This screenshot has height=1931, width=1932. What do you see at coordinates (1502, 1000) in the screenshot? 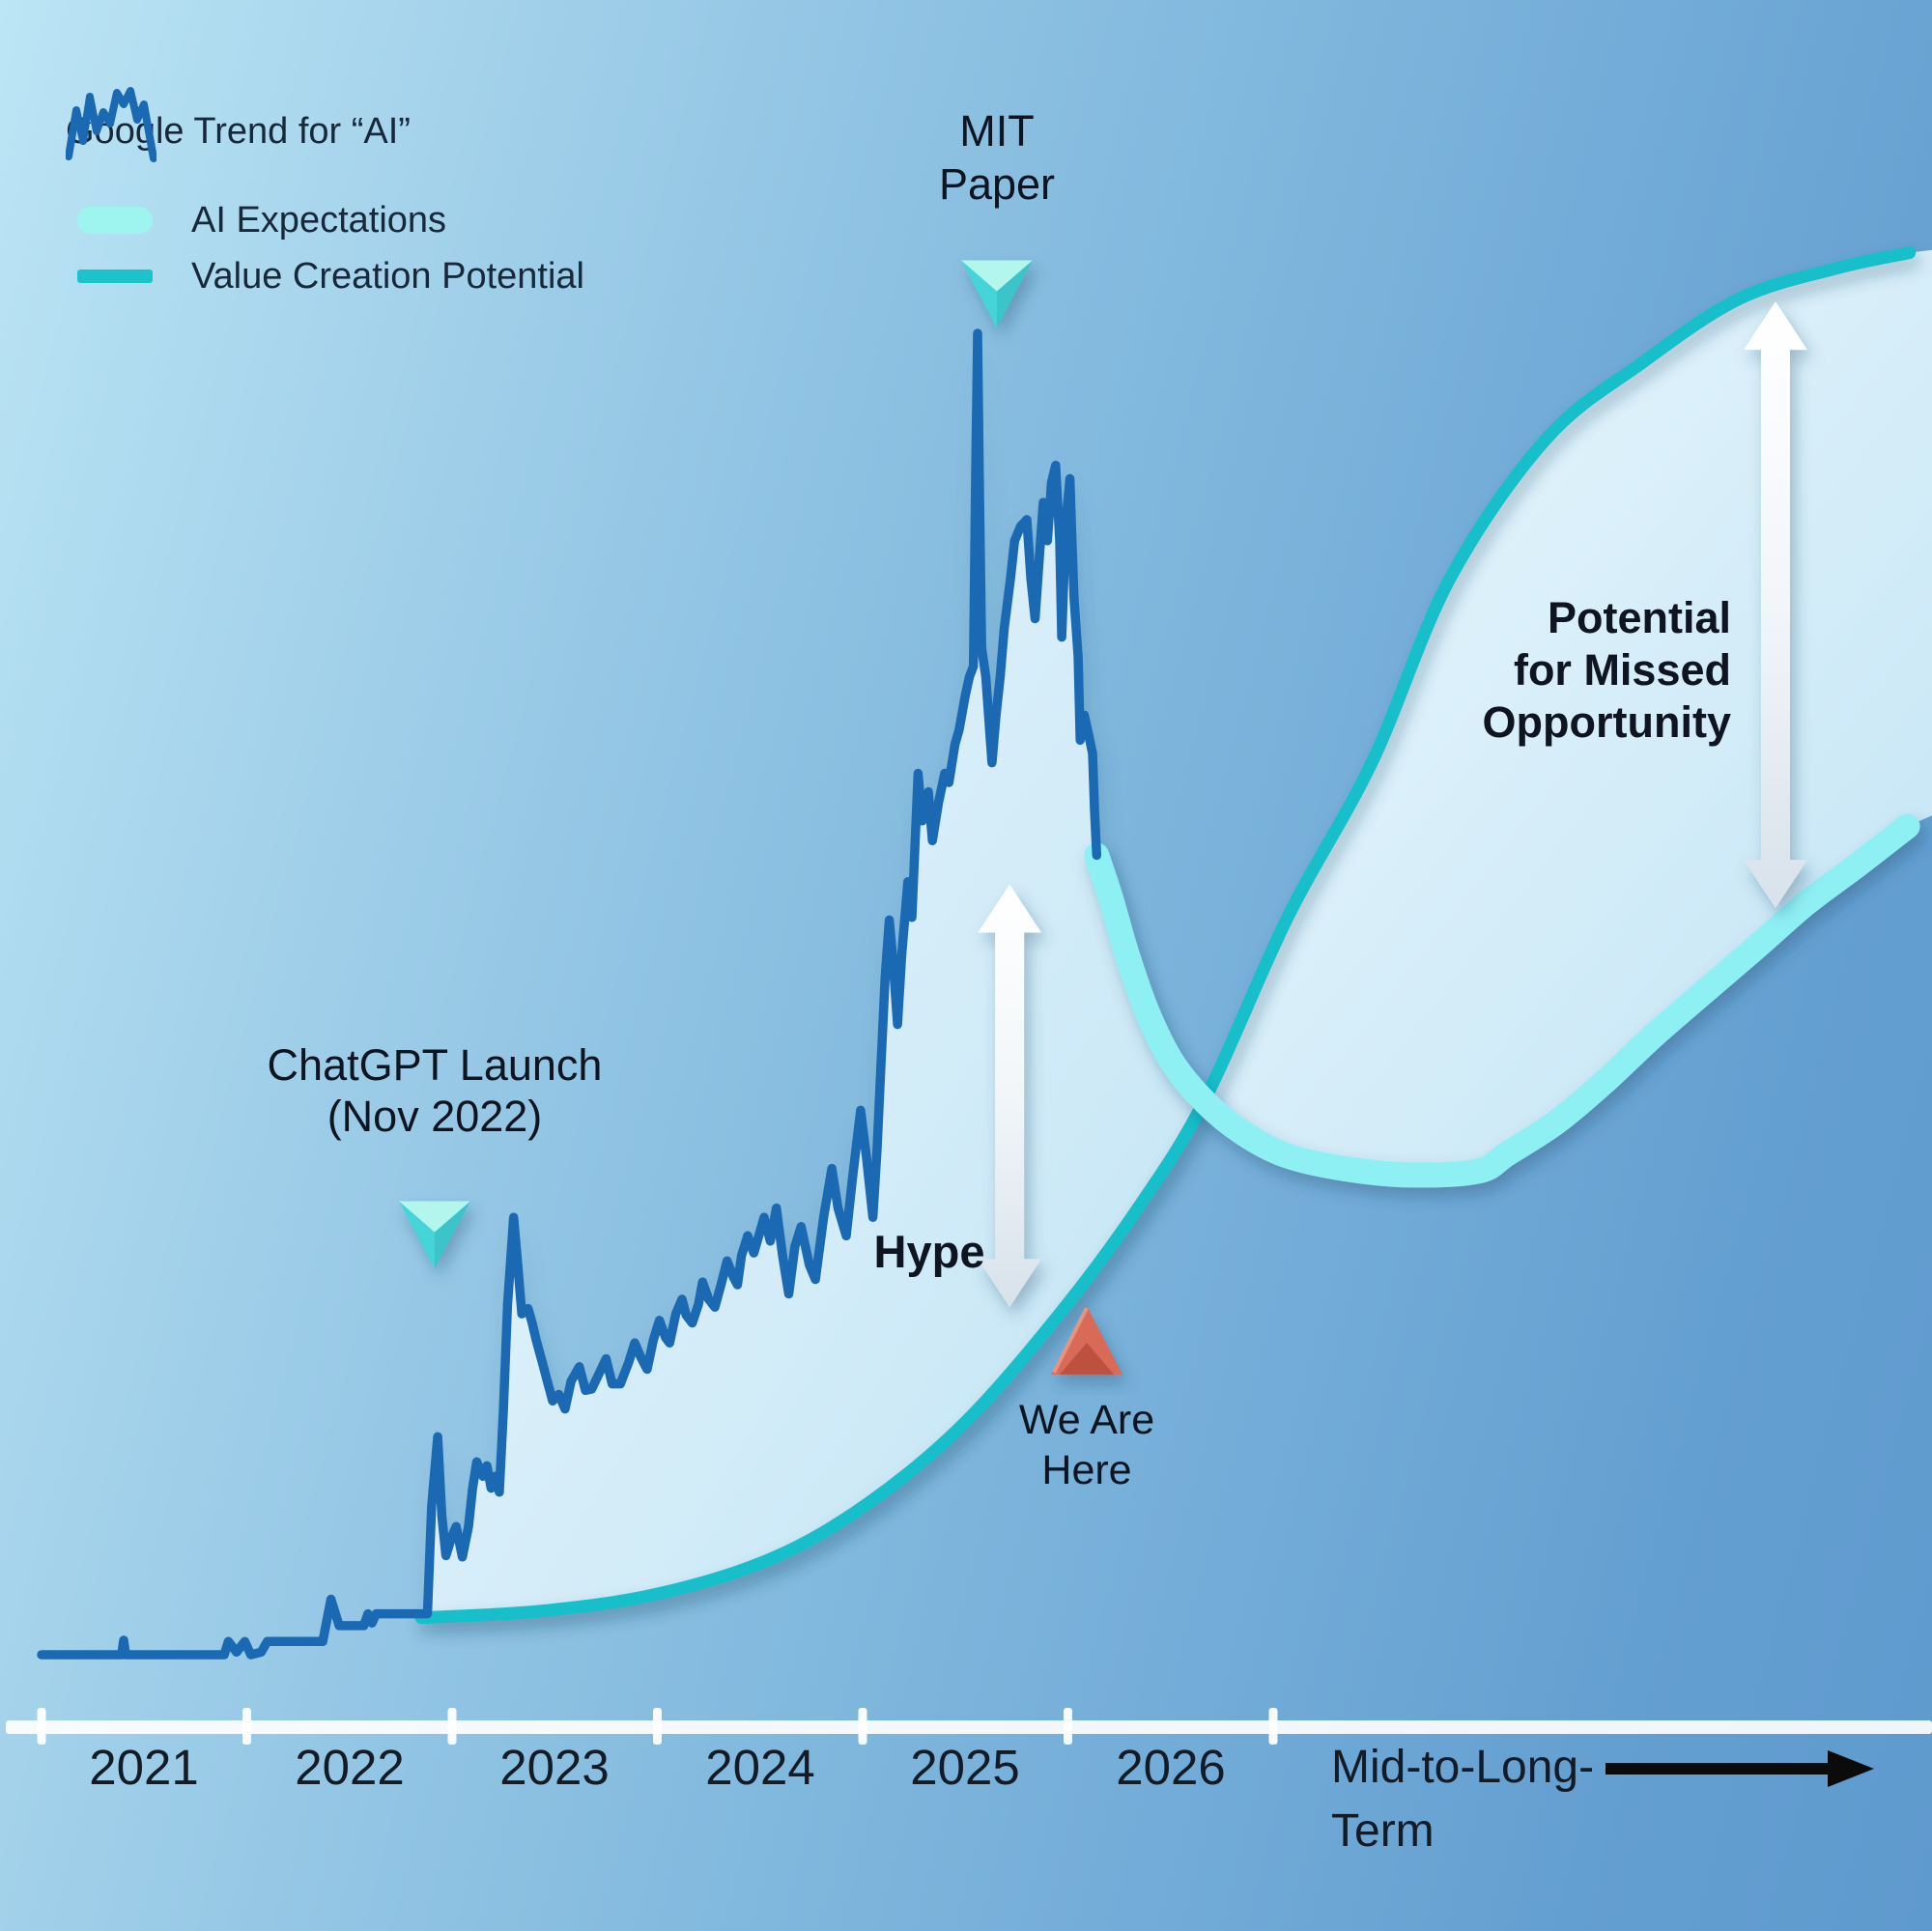
I see `ai-expectations-line` at bounding box center [1502, 1000].